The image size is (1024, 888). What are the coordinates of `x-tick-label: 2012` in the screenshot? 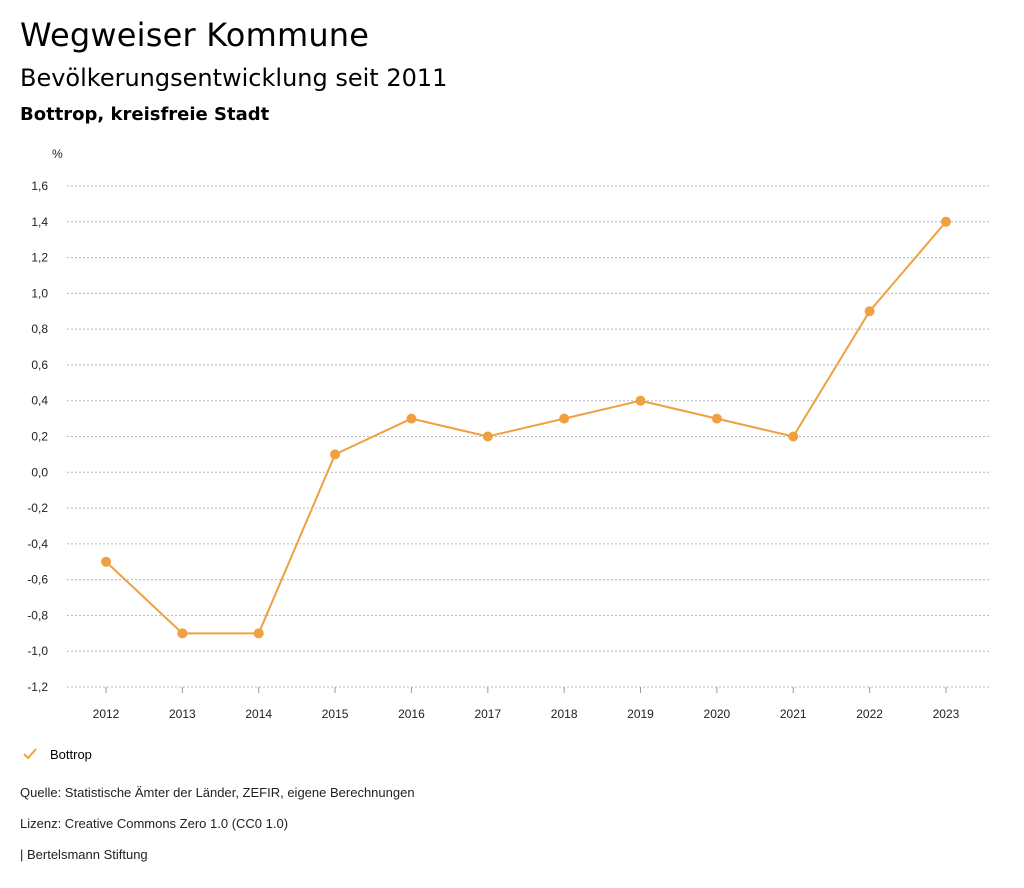 It's located at (106, 714).